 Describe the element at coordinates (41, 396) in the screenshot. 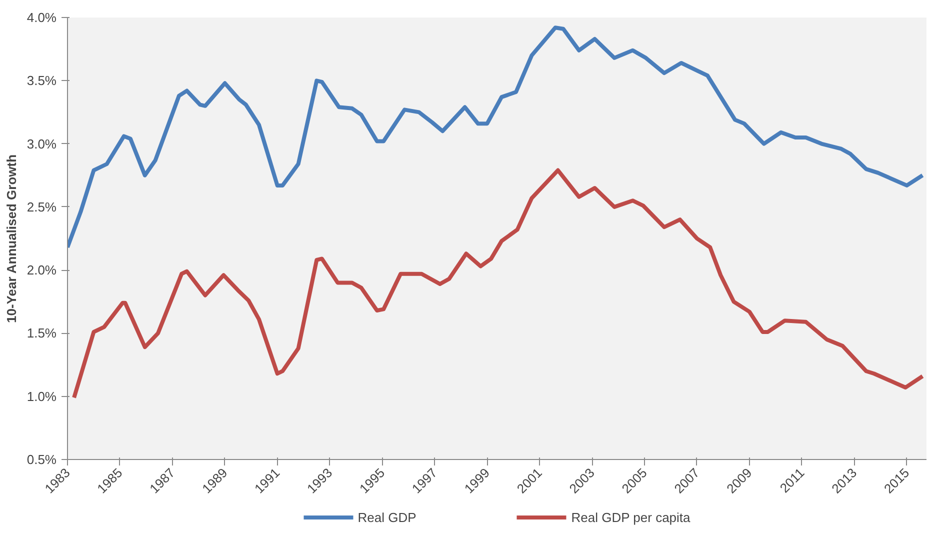

I see `y-tick-label: 1.0%` at that location.